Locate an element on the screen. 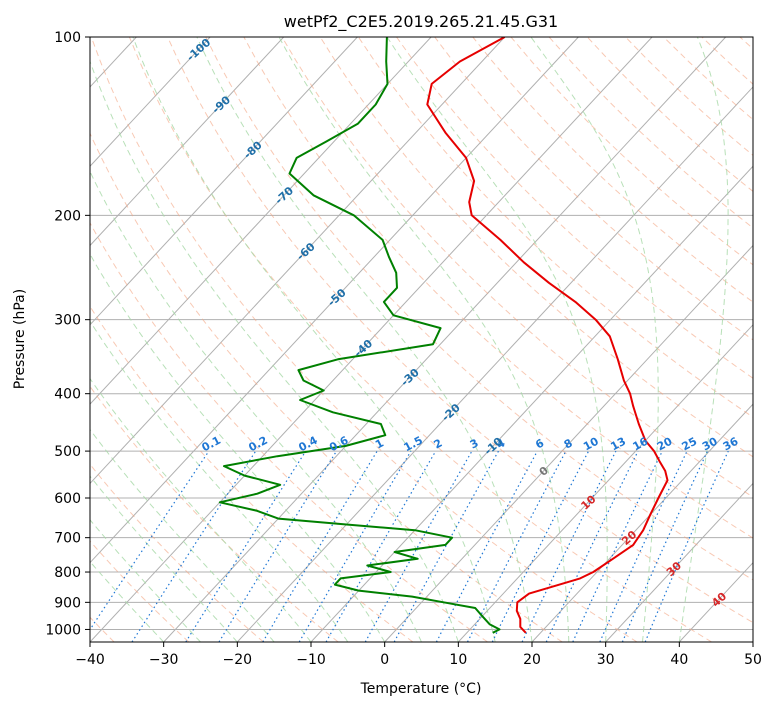 The image size is (775, 708). x-tick-label: −40 is located at coordinates (90, 660).